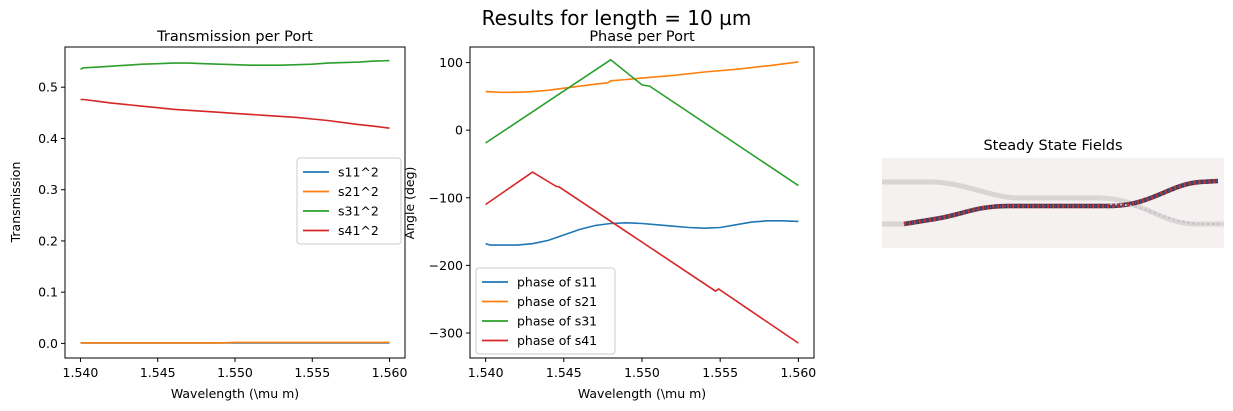  I want to click on field-image-panel: Steady State Fields, so click(1053, 193).